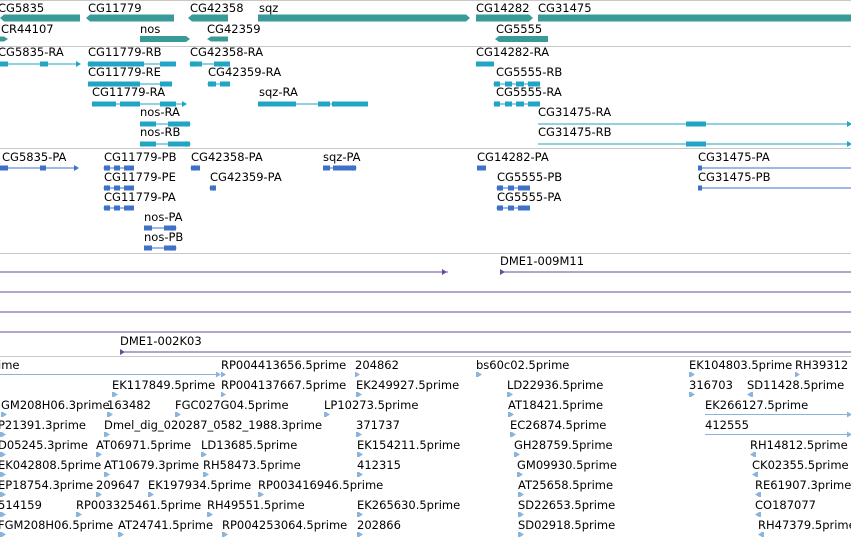 The width and height of the screenshot is (851, 541). Describe the element at coordinates (567, 525) in the screenshot. I see `est-label: SD02918.5prime` at that location.